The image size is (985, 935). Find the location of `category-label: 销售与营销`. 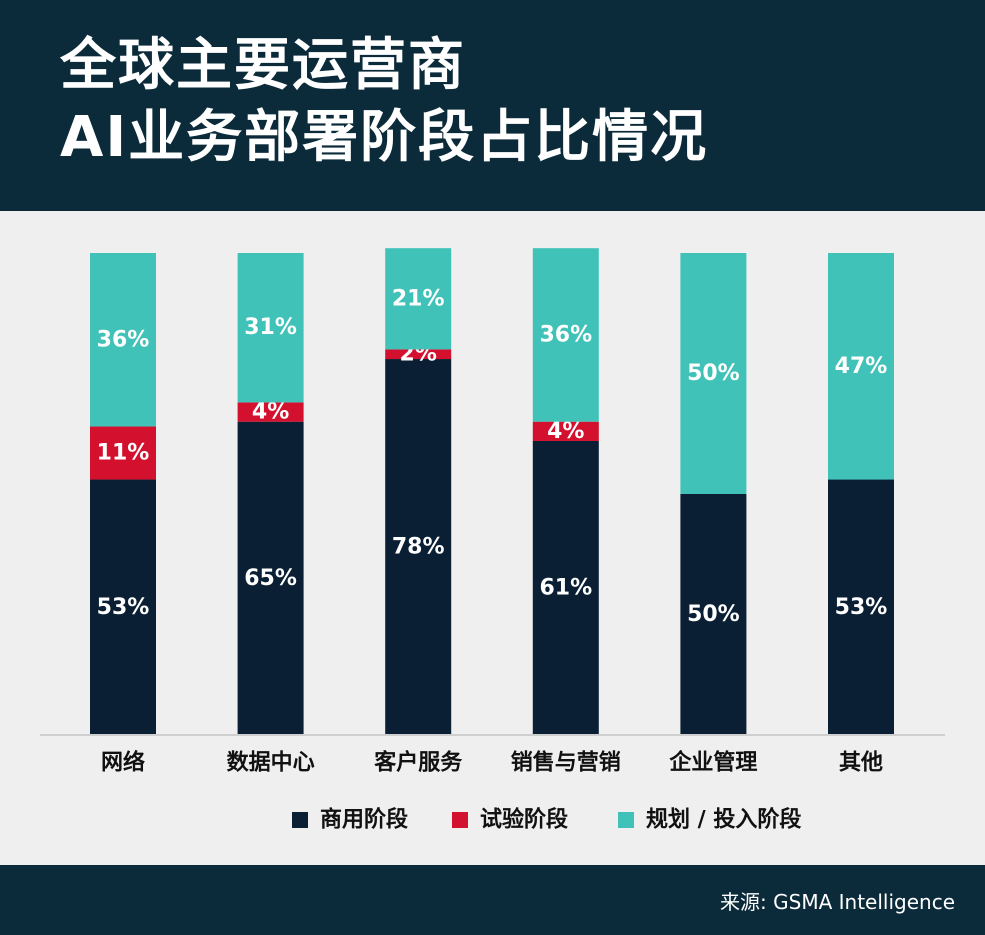

category-label: 销售与营销 is located at coordinates (566, 763).